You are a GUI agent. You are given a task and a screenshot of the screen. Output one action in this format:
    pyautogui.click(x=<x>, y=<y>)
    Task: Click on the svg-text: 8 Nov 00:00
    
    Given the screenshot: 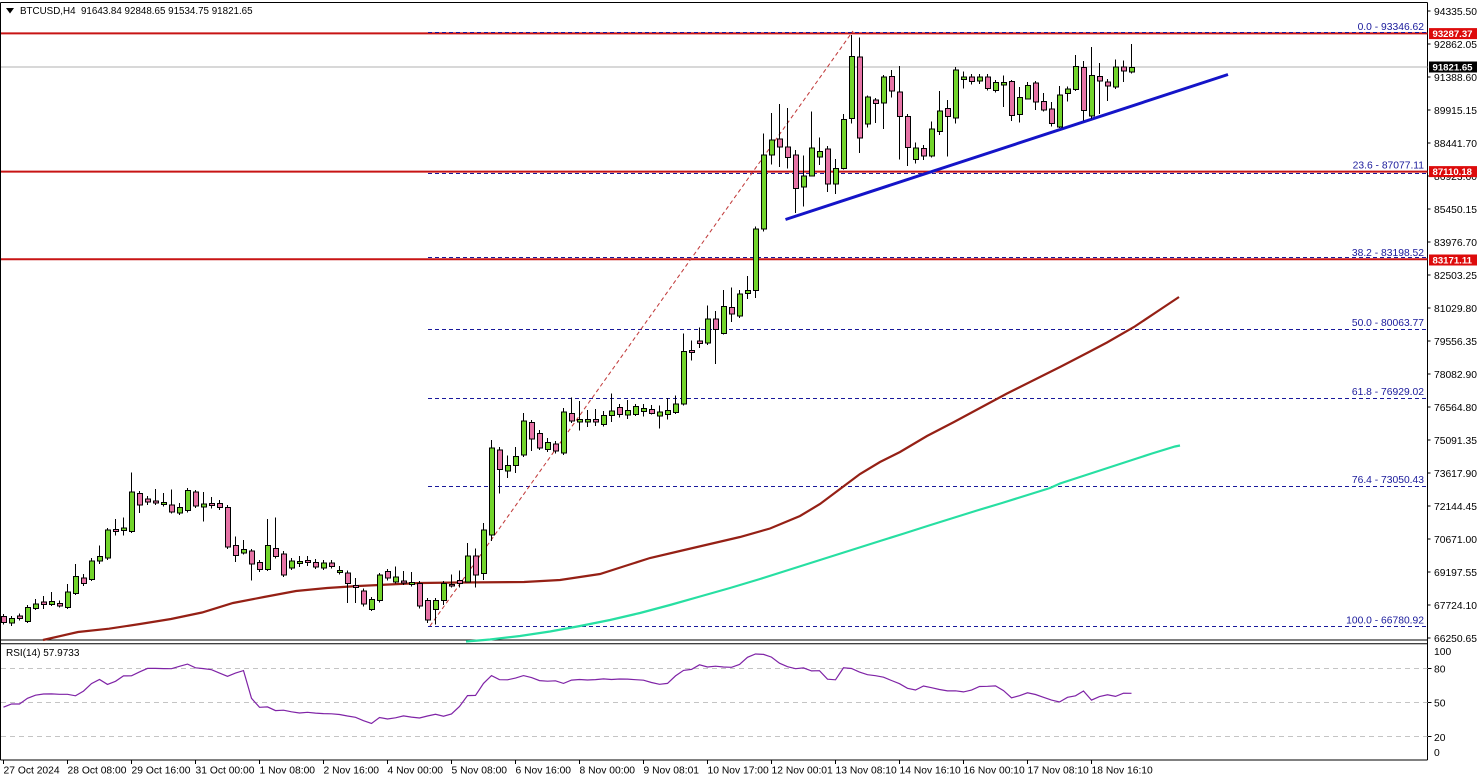 What is the action you would take?
    pyautogui.click(x=608, y=771)
    